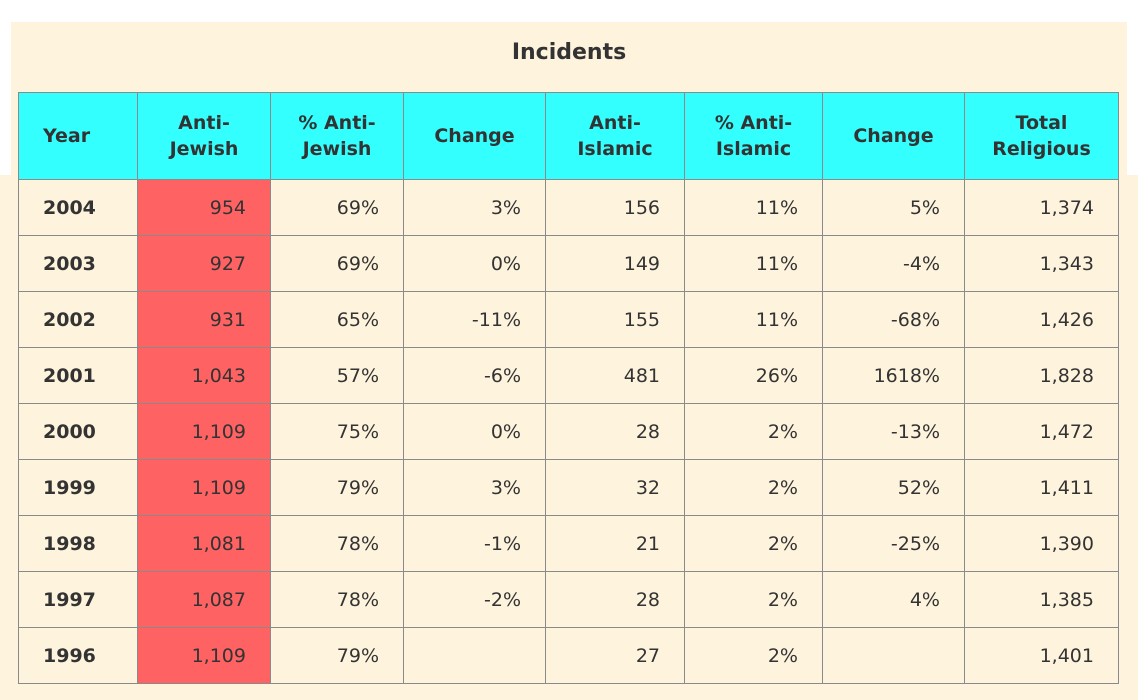  Describe the element at coordinates (1041, 487) in the screenshot. I see `cell-total-religious: 1,411` at that location.